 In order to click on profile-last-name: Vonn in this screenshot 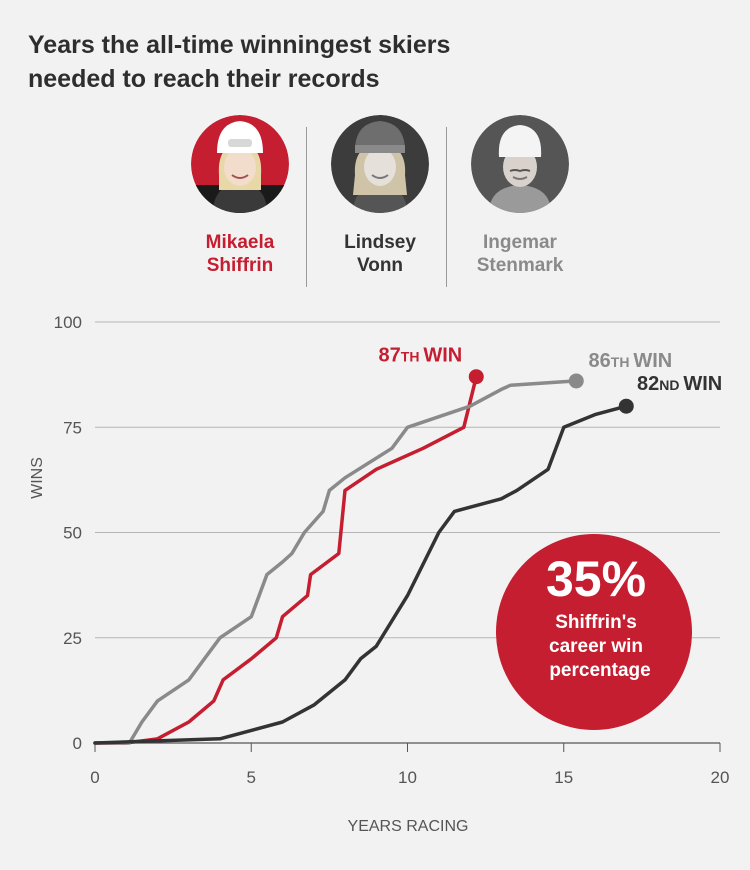, I will do `click(380, 265)`.